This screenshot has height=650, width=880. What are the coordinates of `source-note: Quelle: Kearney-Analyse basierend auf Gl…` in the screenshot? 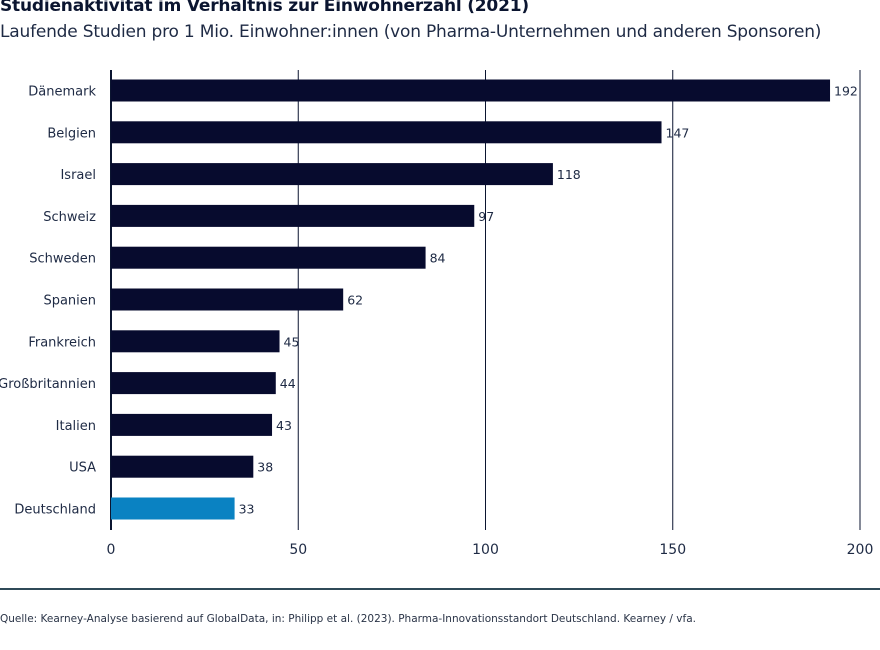 It's located at (348, 619).